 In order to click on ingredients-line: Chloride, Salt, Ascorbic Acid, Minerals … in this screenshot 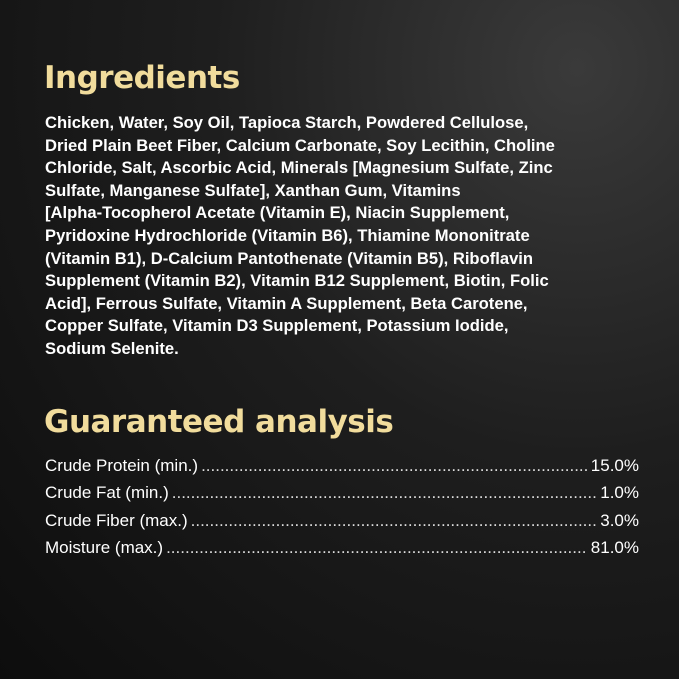, I will do `click(299, 168)`.